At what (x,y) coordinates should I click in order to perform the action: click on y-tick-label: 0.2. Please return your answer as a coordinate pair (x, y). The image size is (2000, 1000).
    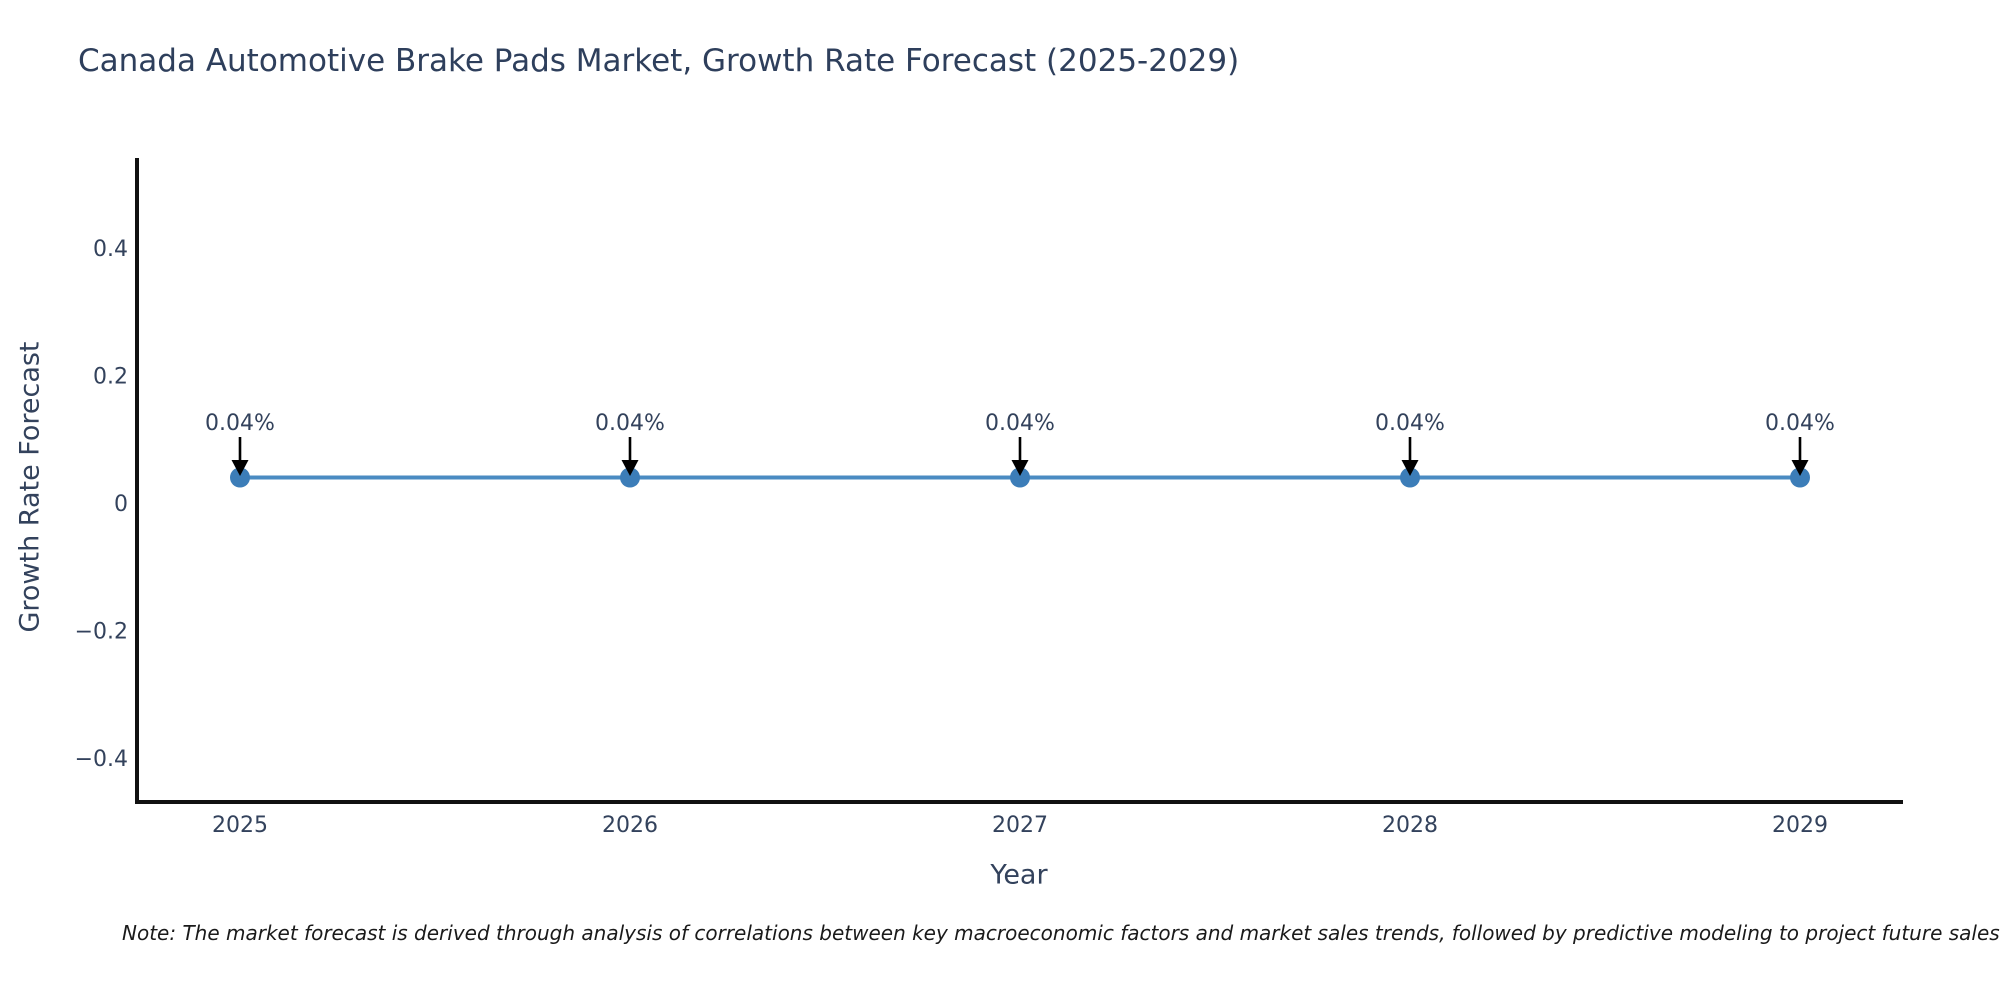
    Looking at the image, I should click on (110, 377).